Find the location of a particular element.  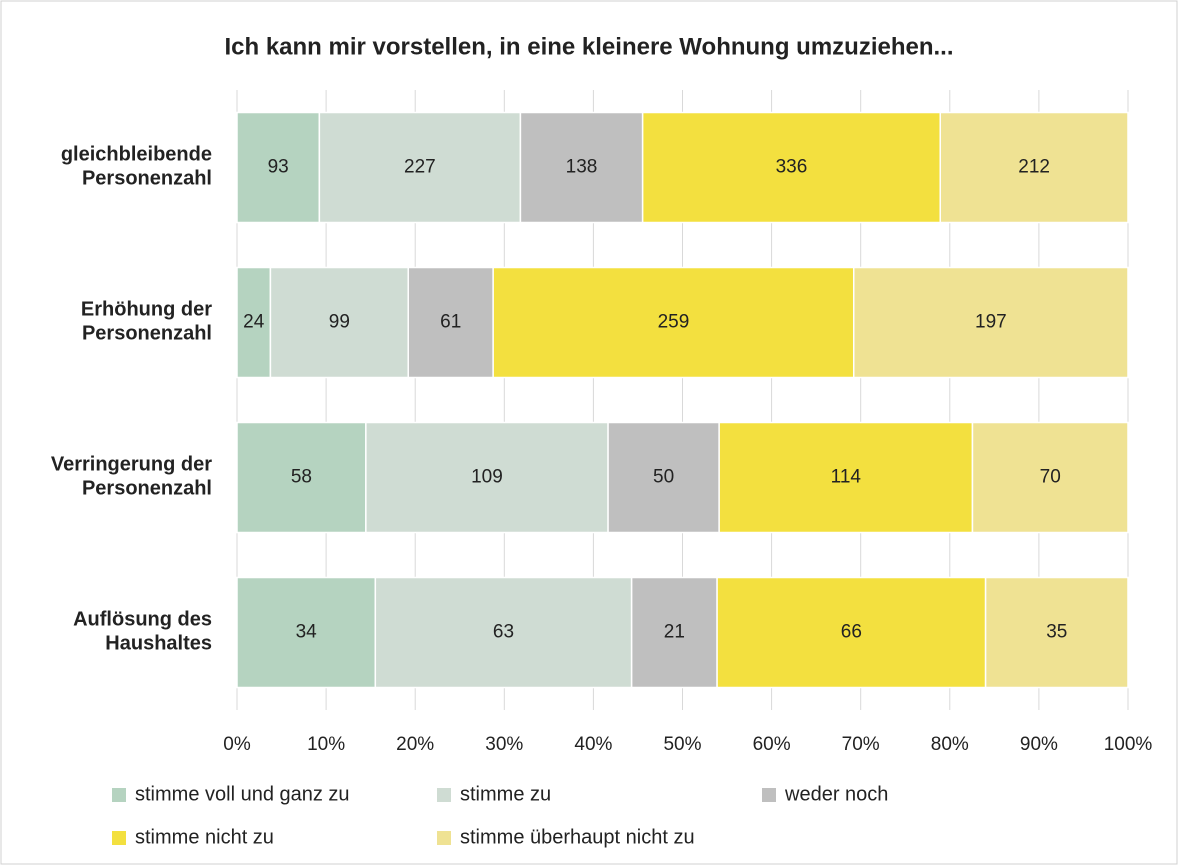

data-label: 21 is located at coordinates (674, 632).